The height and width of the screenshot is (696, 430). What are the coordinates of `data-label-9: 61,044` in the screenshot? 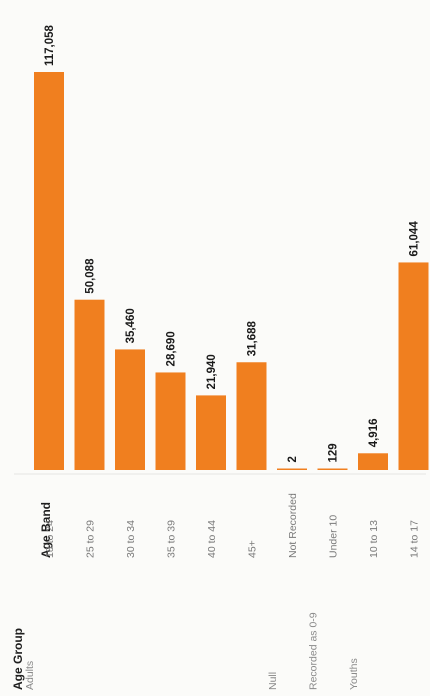 It's located at (415, 239).